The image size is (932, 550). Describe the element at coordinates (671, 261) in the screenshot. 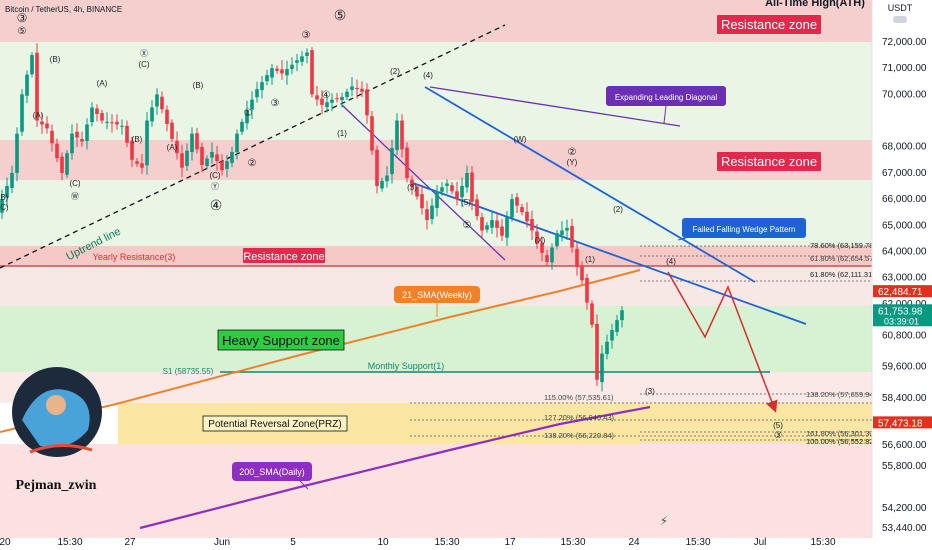

I see `wave-label: (4)` at that location.